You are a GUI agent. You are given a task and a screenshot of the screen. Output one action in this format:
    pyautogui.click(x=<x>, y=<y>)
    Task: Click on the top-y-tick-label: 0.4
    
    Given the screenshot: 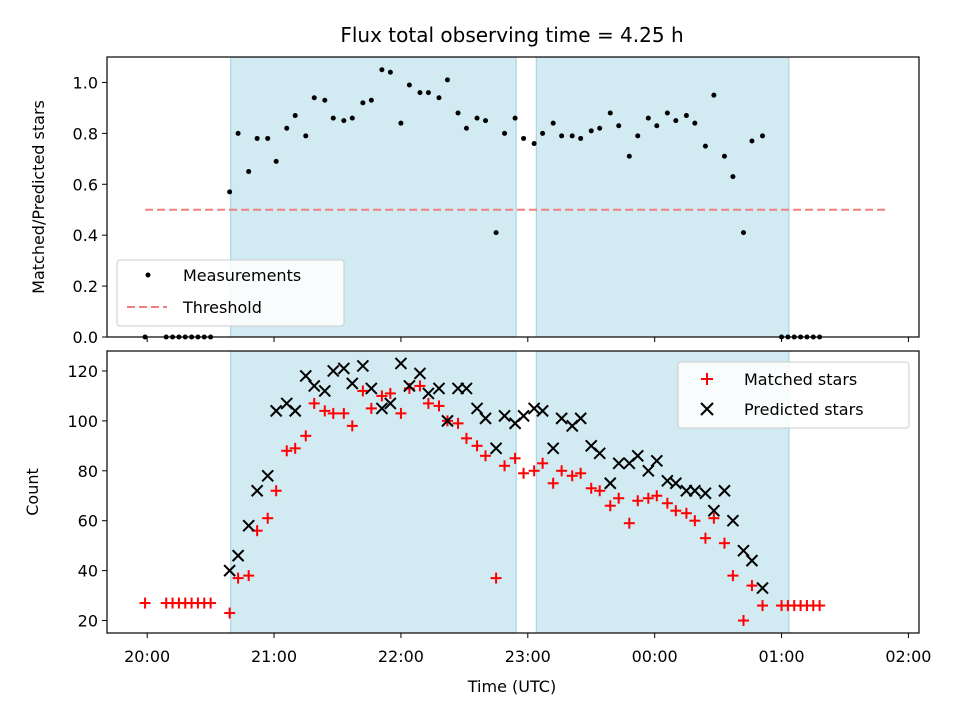 What is the action you would take?
    pyautogui.click(x=85, y=235)
    